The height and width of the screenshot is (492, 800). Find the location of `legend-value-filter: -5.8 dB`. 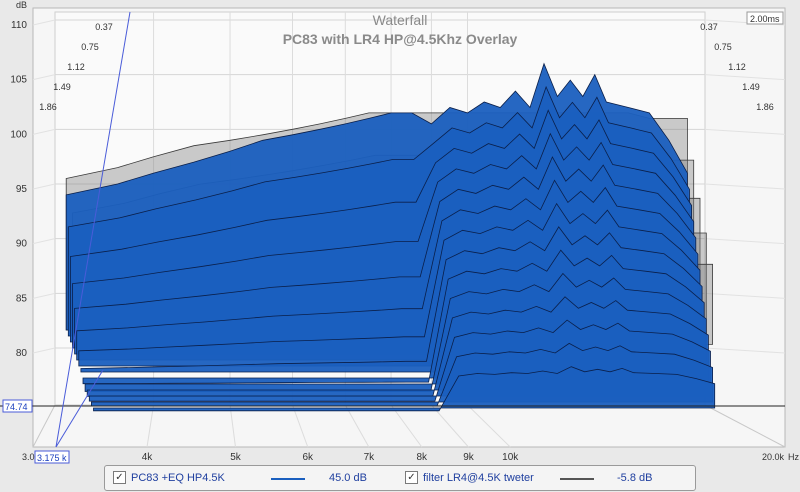

legend-value-filter: -5.8 dB is located at coordinates (635, 478).